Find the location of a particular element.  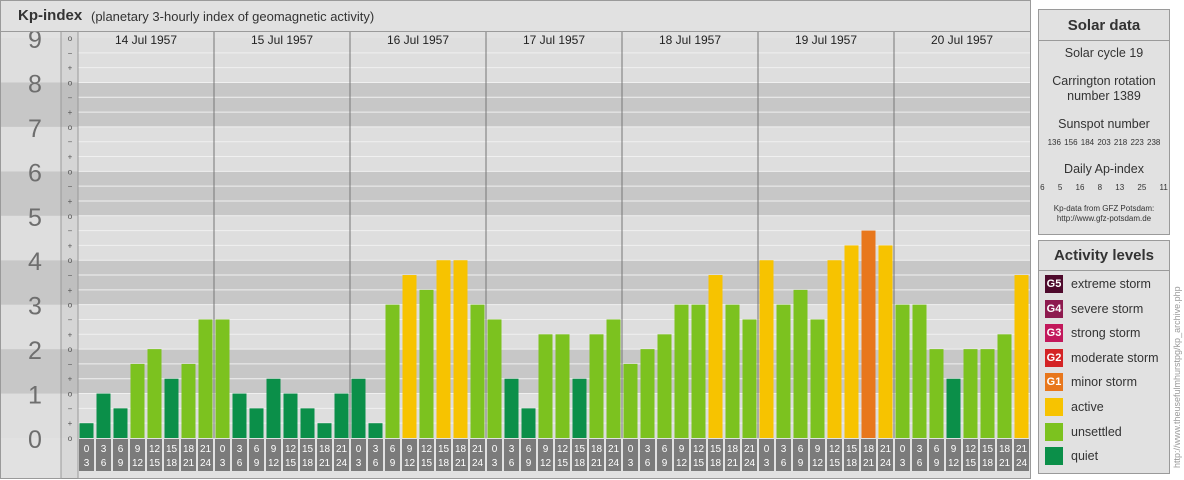

kp-level-label: 9 is located at coordinates (35, 43).